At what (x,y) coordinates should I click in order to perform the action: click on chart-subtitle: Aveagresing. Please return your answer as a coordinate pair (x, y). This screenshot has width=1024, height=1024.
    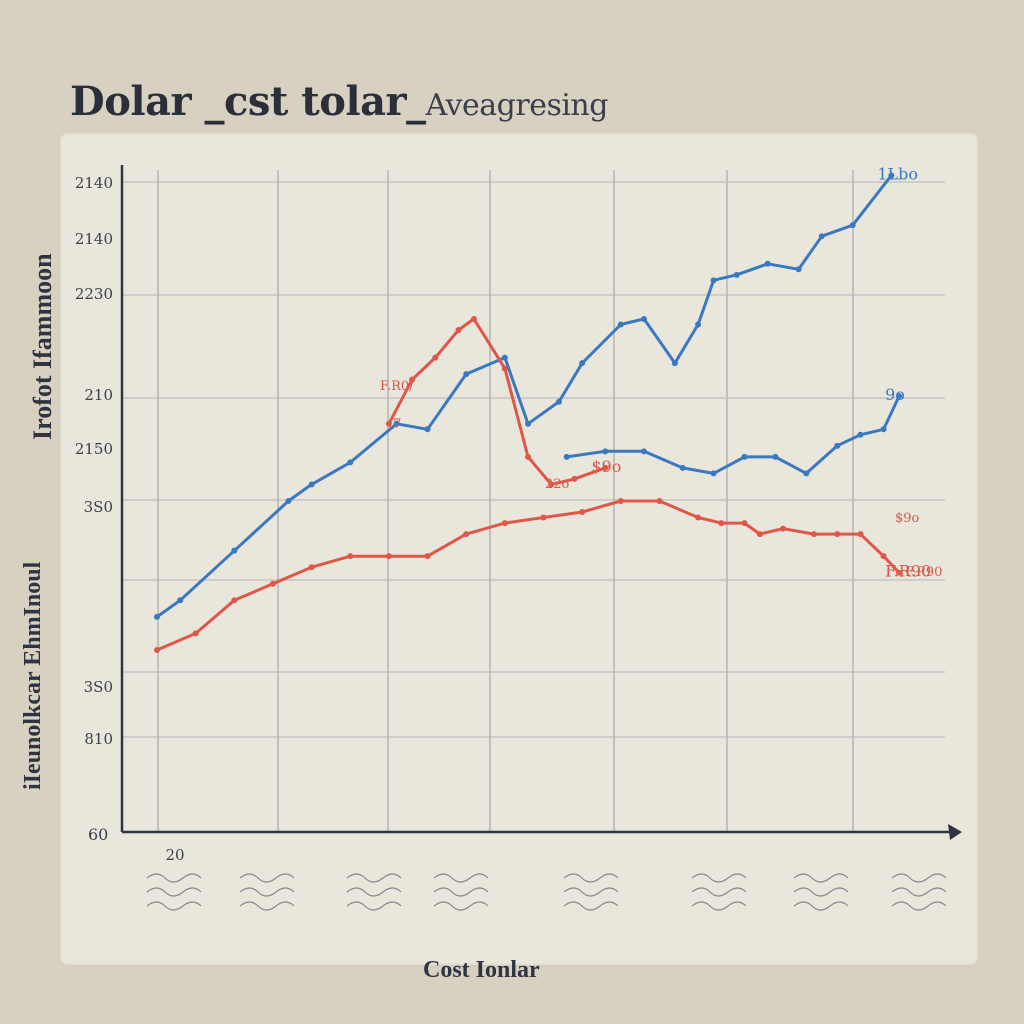
    Looking at the image, I should click on (517, 105).